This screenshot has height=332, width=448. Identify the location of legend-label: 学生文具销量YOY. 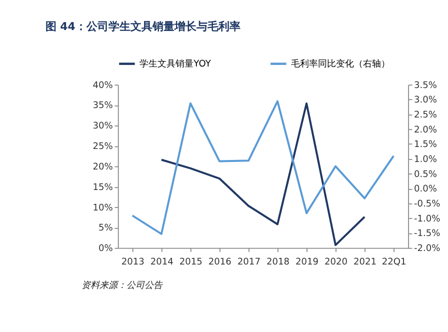
(176, 64).